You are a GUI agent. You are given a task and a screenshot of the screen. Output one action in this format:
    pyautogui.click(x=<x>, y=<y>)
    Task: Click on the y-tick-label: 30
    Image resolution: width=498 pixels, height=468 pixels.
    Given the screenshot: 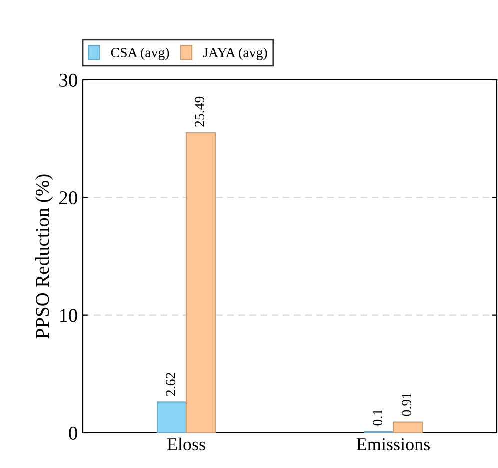 What is the action you would take?
    pyautogui.click(x=69, y=80)
    